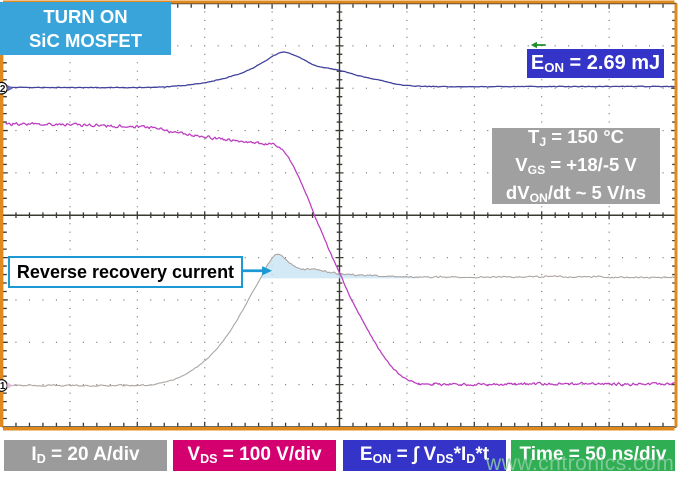  What do you see at coordinates (336, 266) in the screenshot?
I see `reverse-recovery-shaded-area` at bounding box center [336, 266].